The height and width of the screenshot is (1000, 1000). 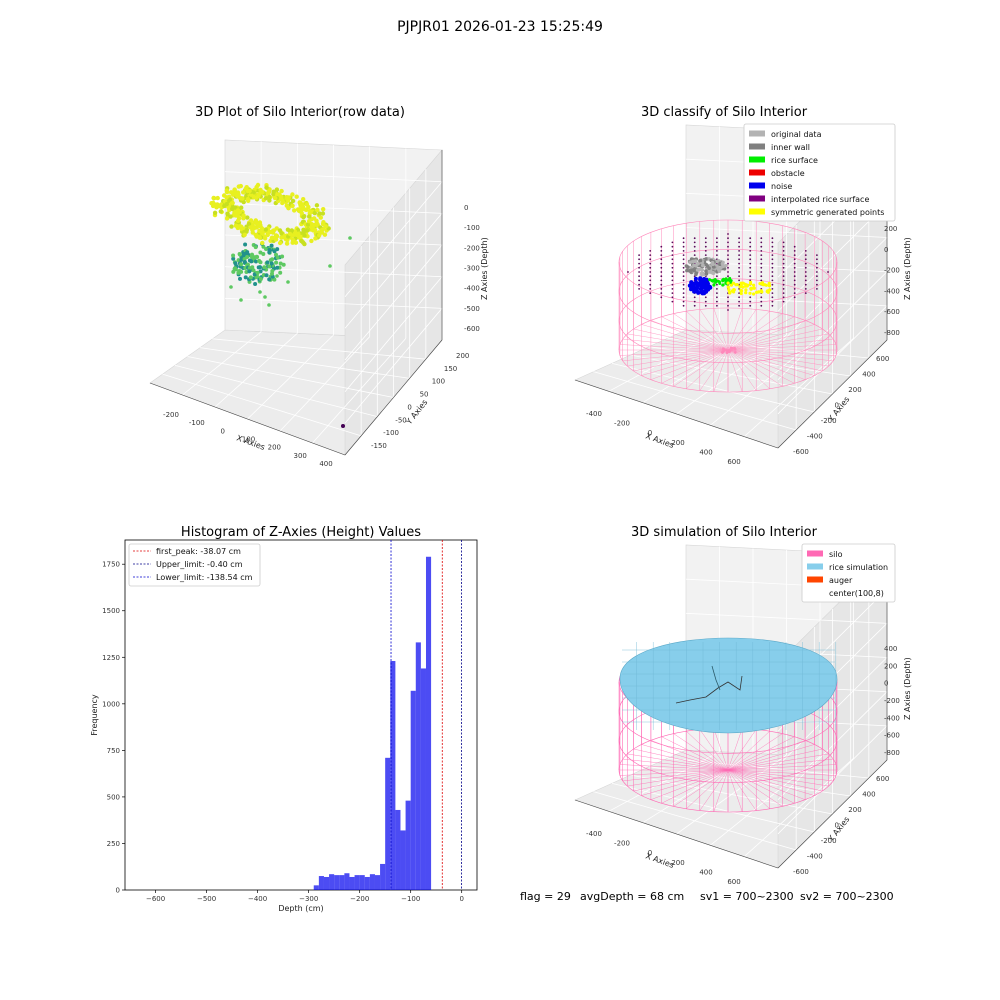 I want to click on auger-path, so click(x=709, y=689).